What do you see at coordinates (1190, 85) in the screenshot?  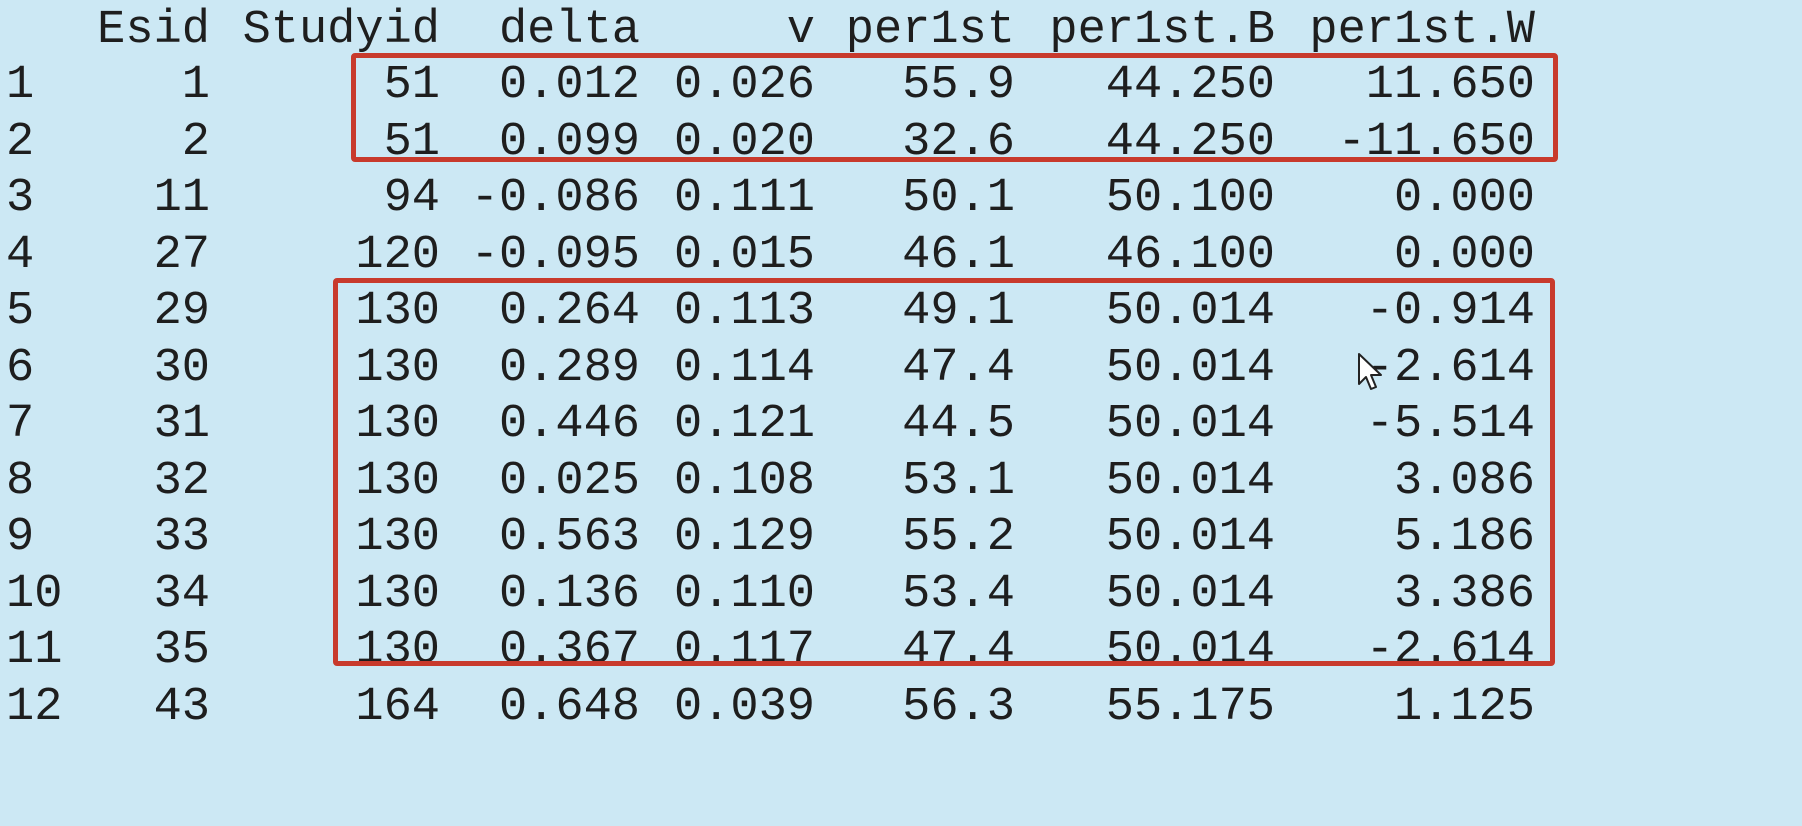 I see `cell-per1st-b: 44.250` at bounding box center [1190, 85].